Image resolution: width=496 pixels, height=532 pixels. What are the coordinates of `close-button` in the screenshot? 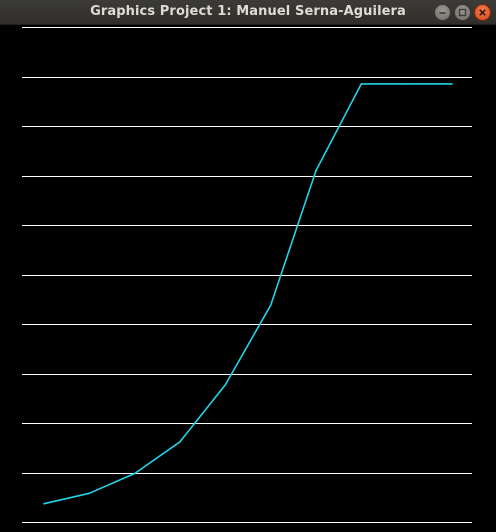 It's located at (482, 12).